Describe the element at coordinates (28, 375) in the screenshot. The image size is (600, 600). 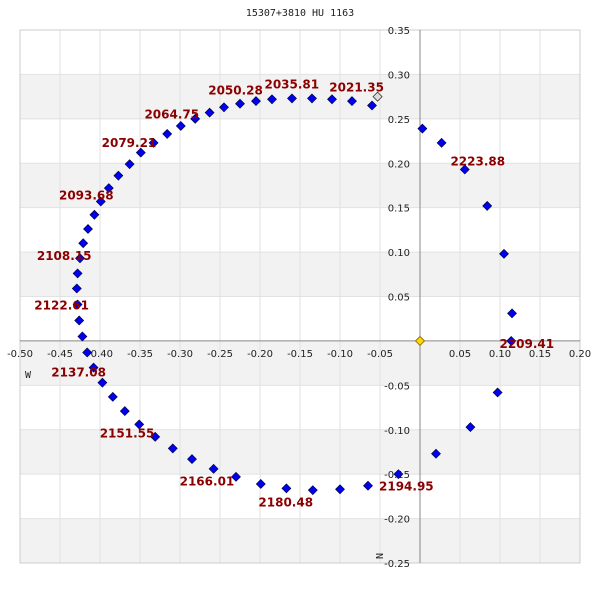
I see `west-axis-letter: W` at that location.